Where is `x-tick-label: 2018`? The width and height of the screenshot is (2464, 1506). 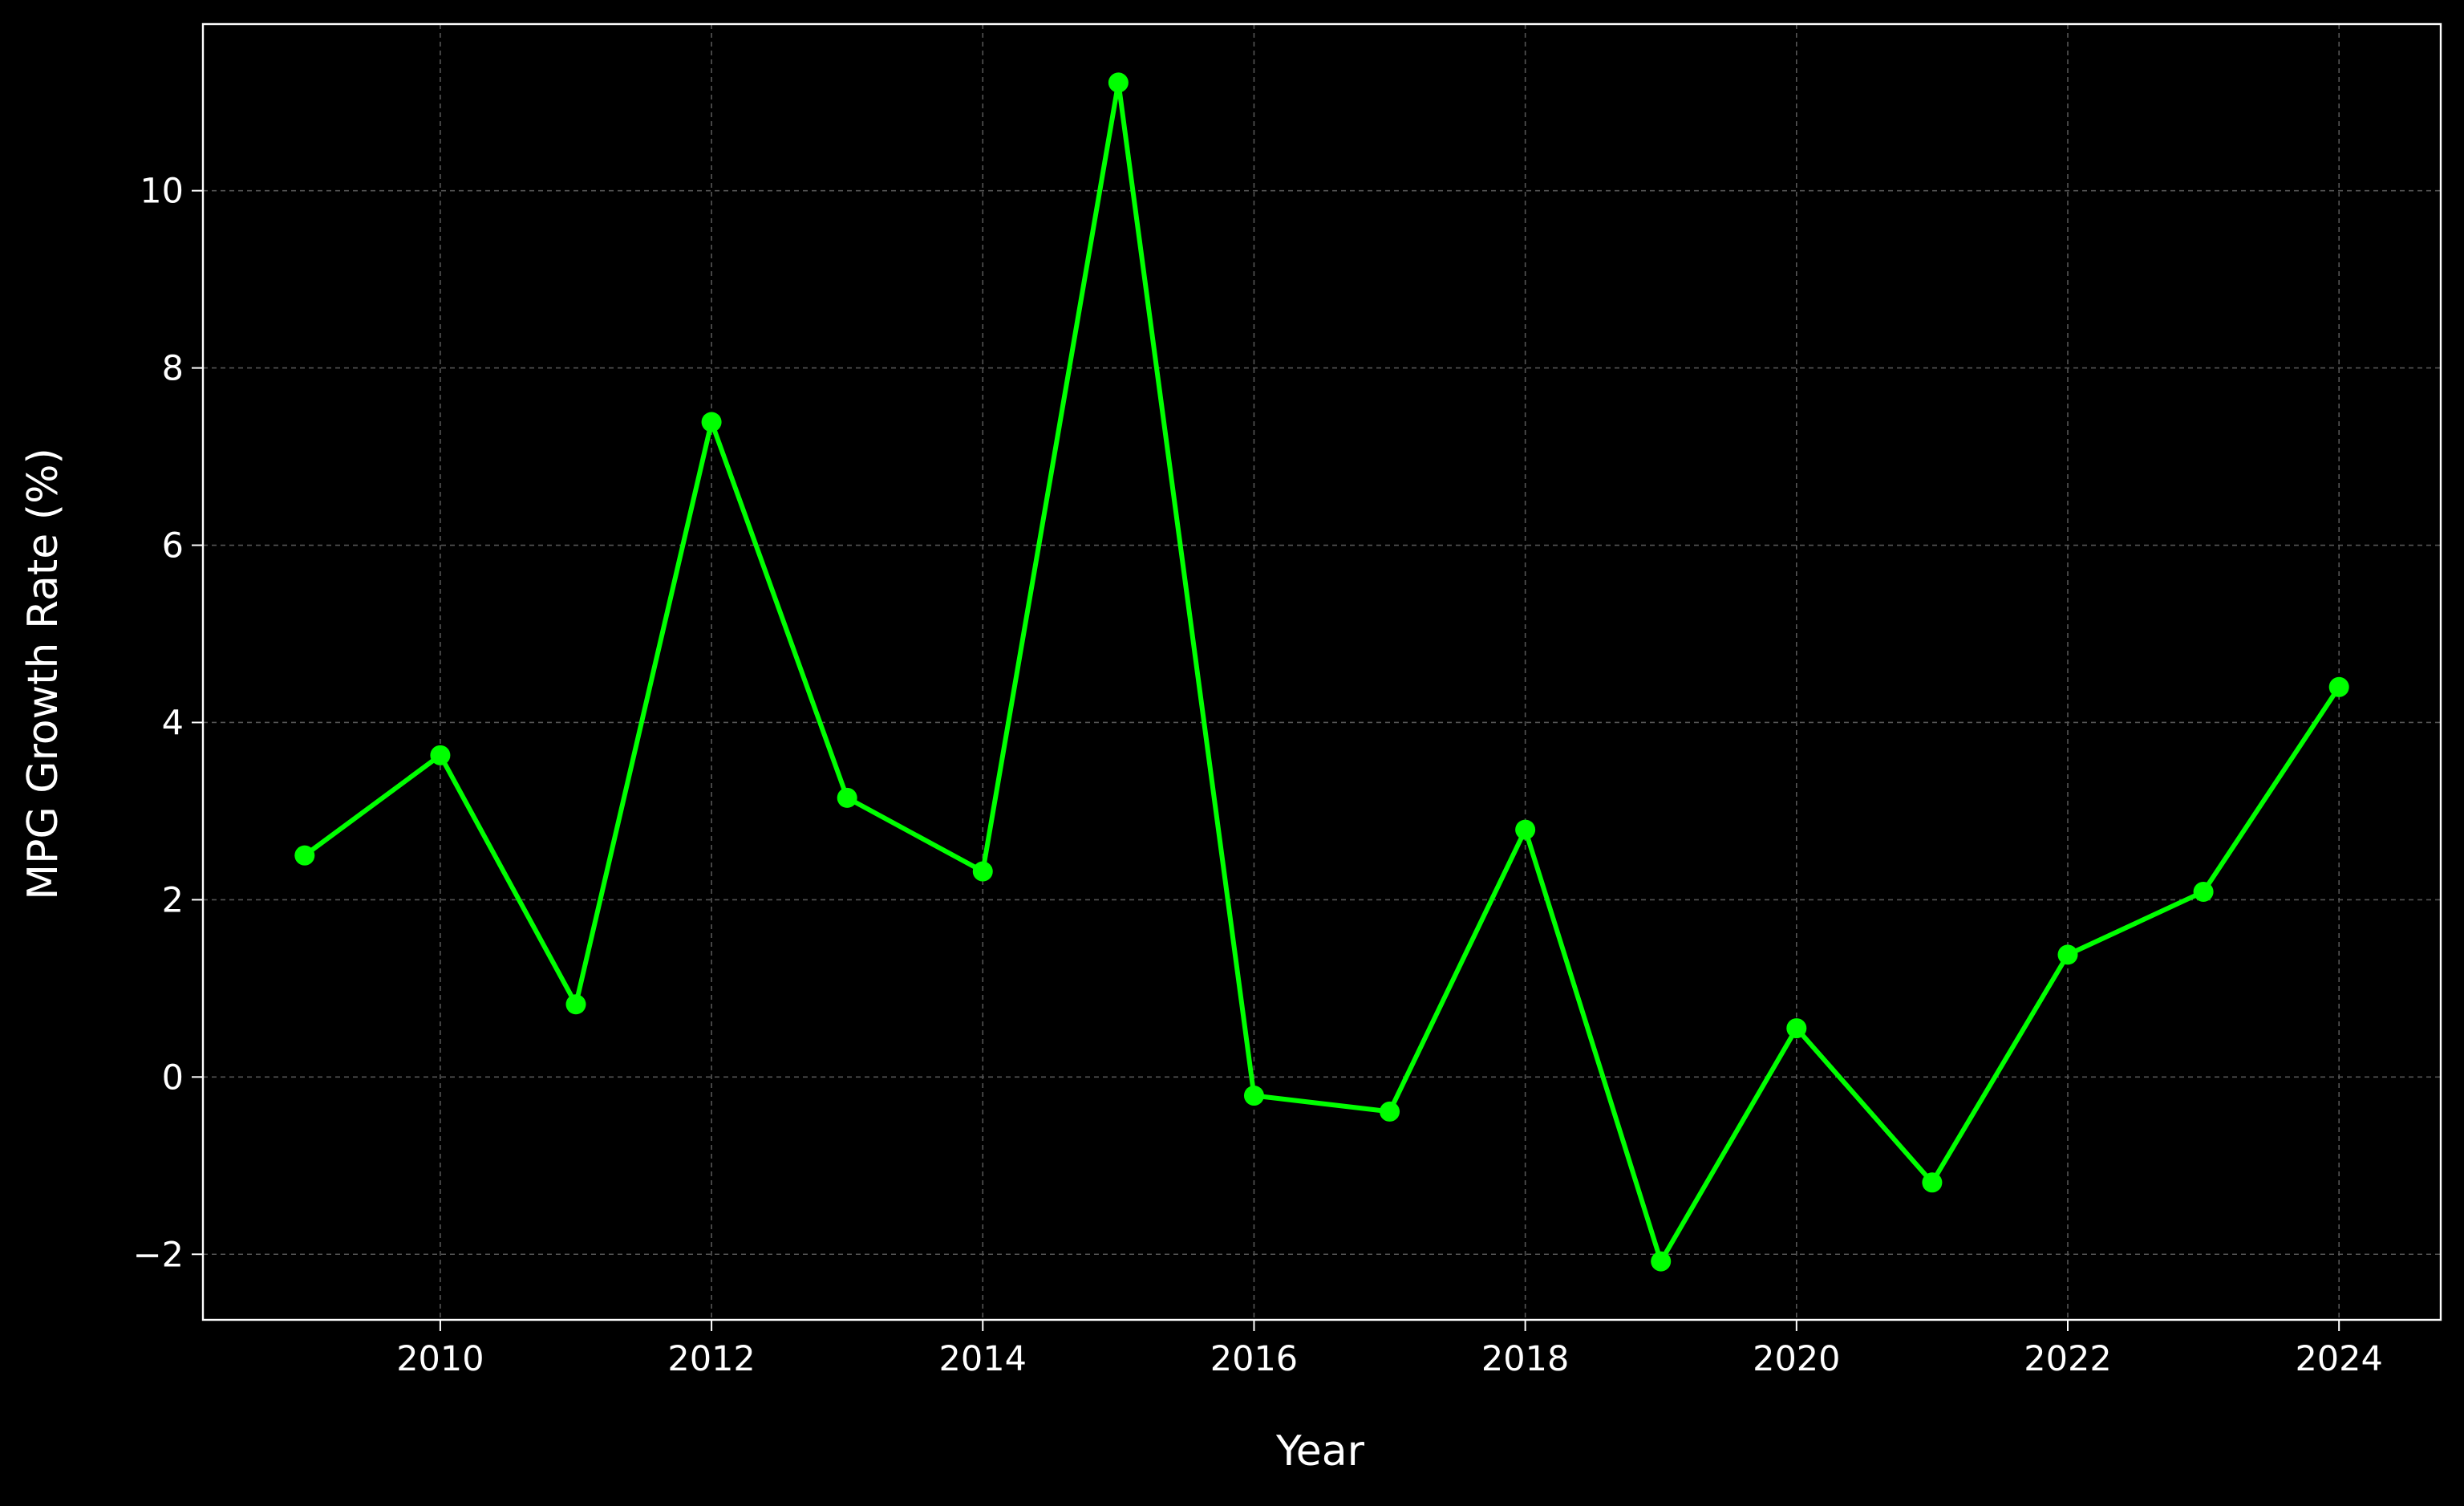
x-tick-label: 2018 is located at coordinates (1525, 1359).